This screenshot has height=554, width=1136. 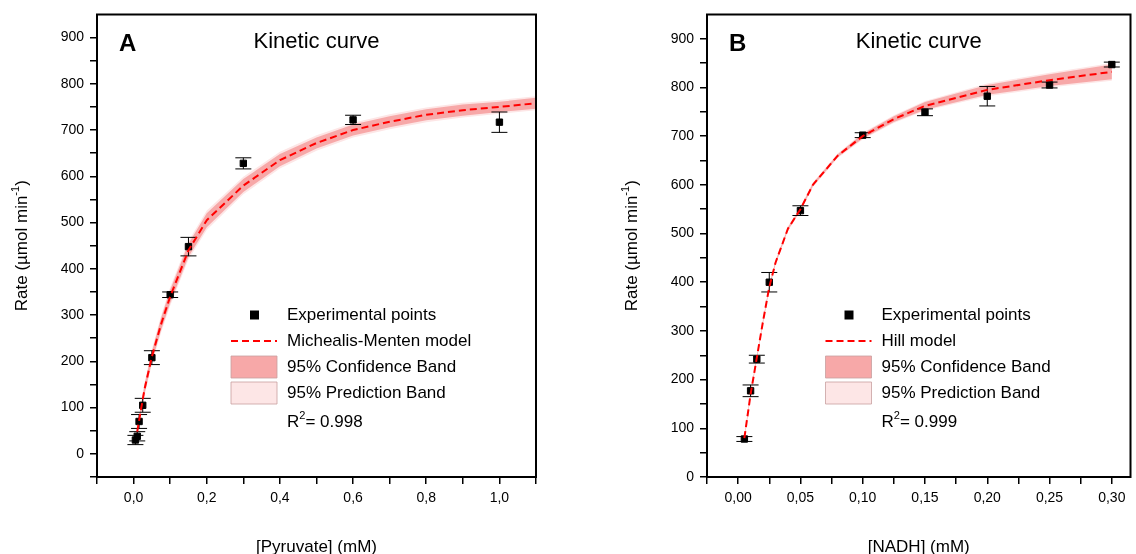 What do you see at coordinates (379, 340) in the screenshot?
I see `legend-label: Michealis-Menten model` at bounding box center [379, 340].